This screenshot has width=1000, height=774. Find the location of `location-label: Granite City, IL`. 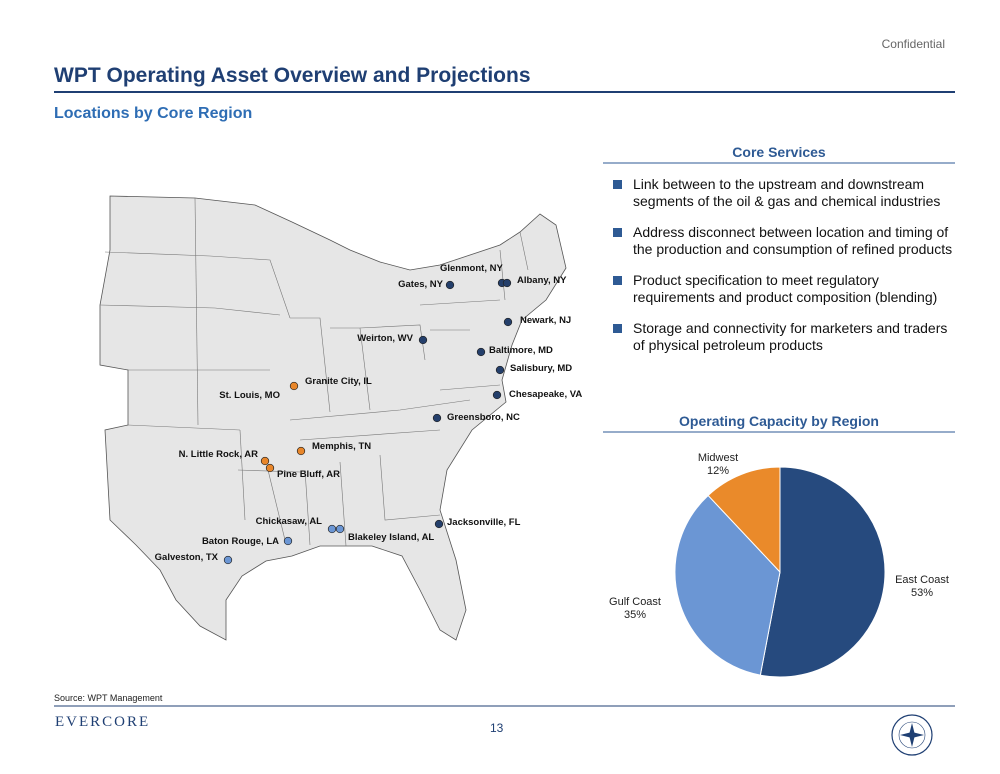

location-label: Granite City, IL is located at coordinates (338, 381).